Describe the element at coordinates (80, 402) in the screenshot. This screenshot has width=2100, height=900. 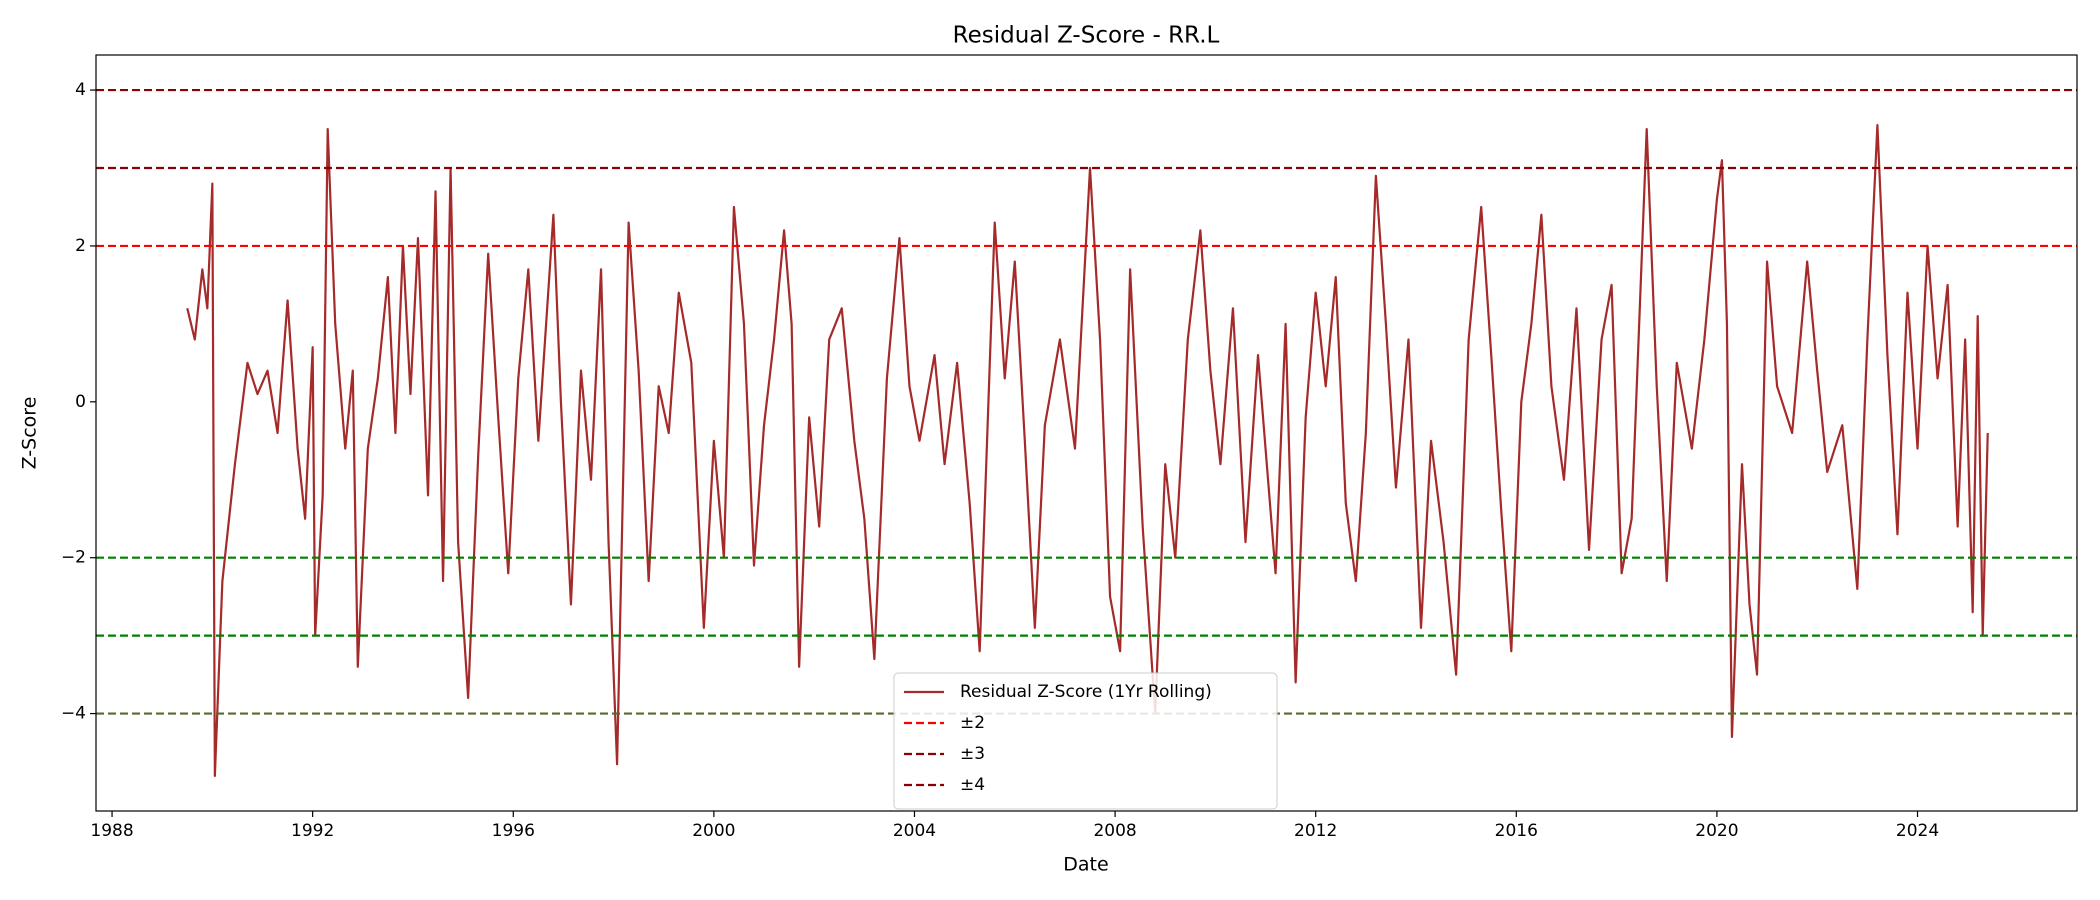
I see `y-tick-label: 0` at that location.